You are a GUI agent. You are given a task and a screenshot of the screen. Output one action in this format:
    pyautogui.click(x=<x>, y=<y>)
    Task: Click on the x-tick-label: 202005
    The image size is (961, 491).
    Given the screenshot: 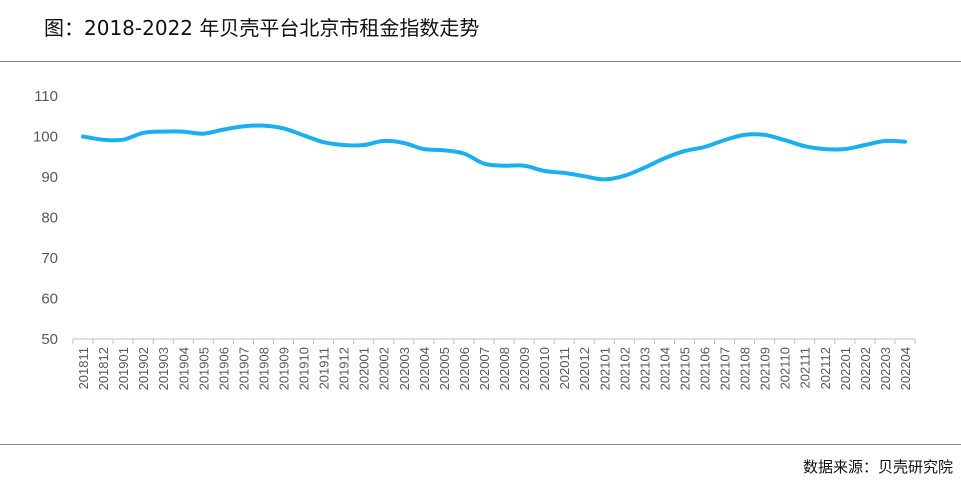 What is the action you would take?
    pyautogui.click(x=444, y=368)
    